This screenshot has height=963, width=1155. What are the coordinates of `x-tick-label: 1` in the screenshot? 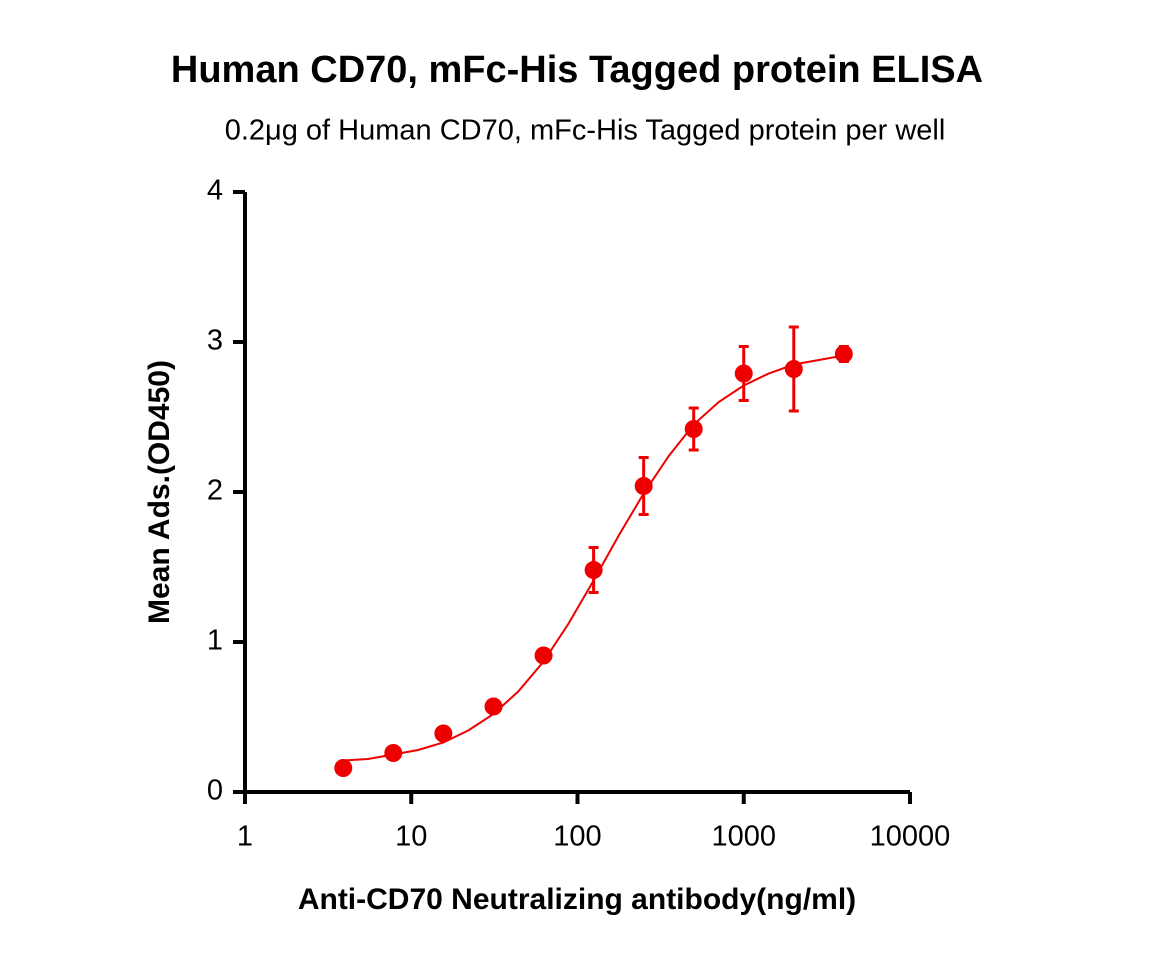 It's located at (245, 837).